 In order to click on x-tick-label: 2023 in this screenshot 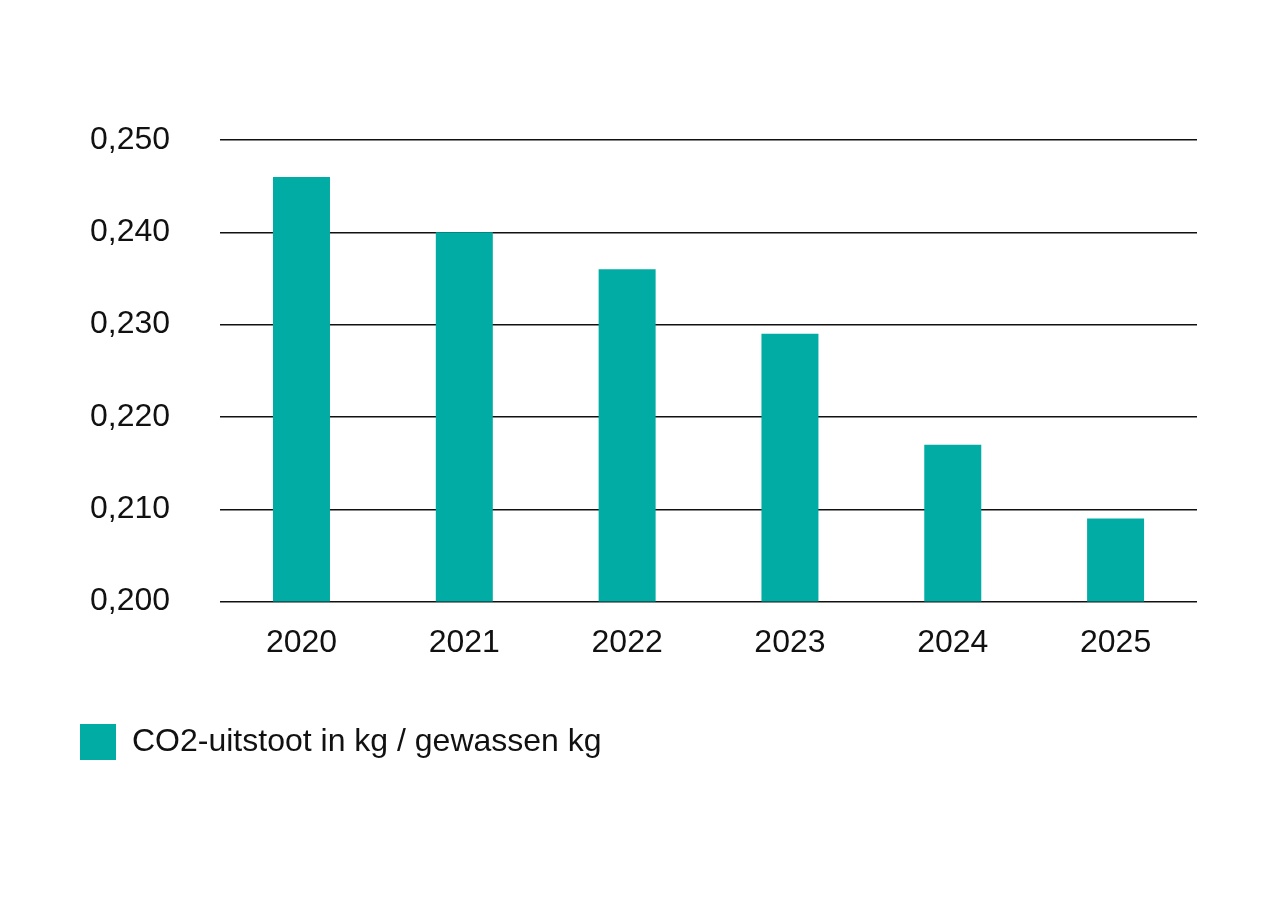, I will do `click(790, 640)`.